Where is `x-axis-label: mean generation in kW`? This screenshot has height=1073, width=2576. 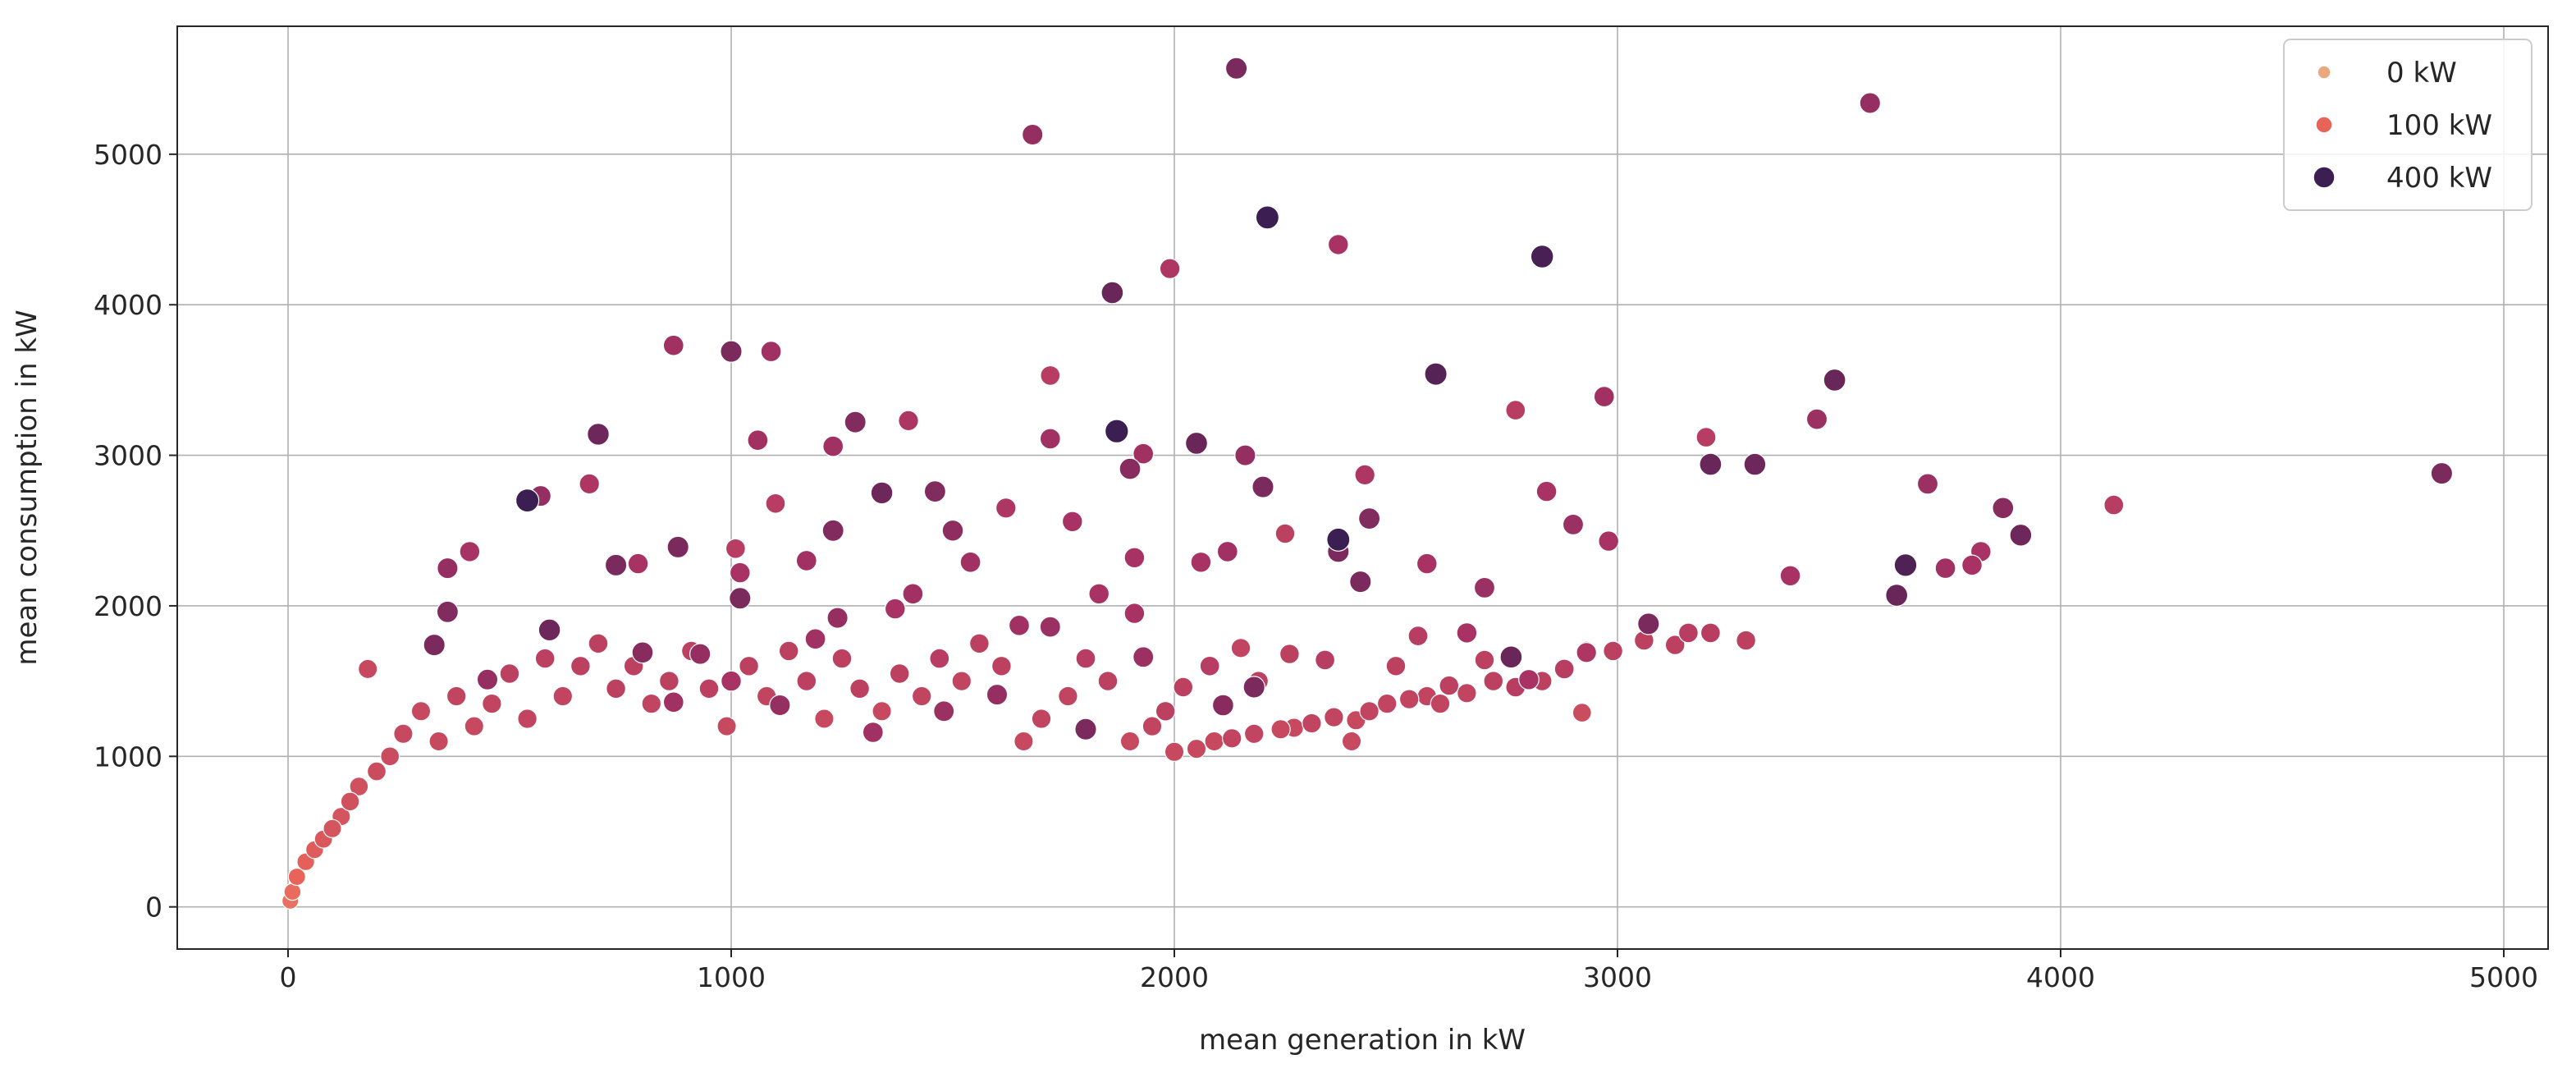
x-axis-label: mean generation in kW is located at coordinates (1362, 1040).